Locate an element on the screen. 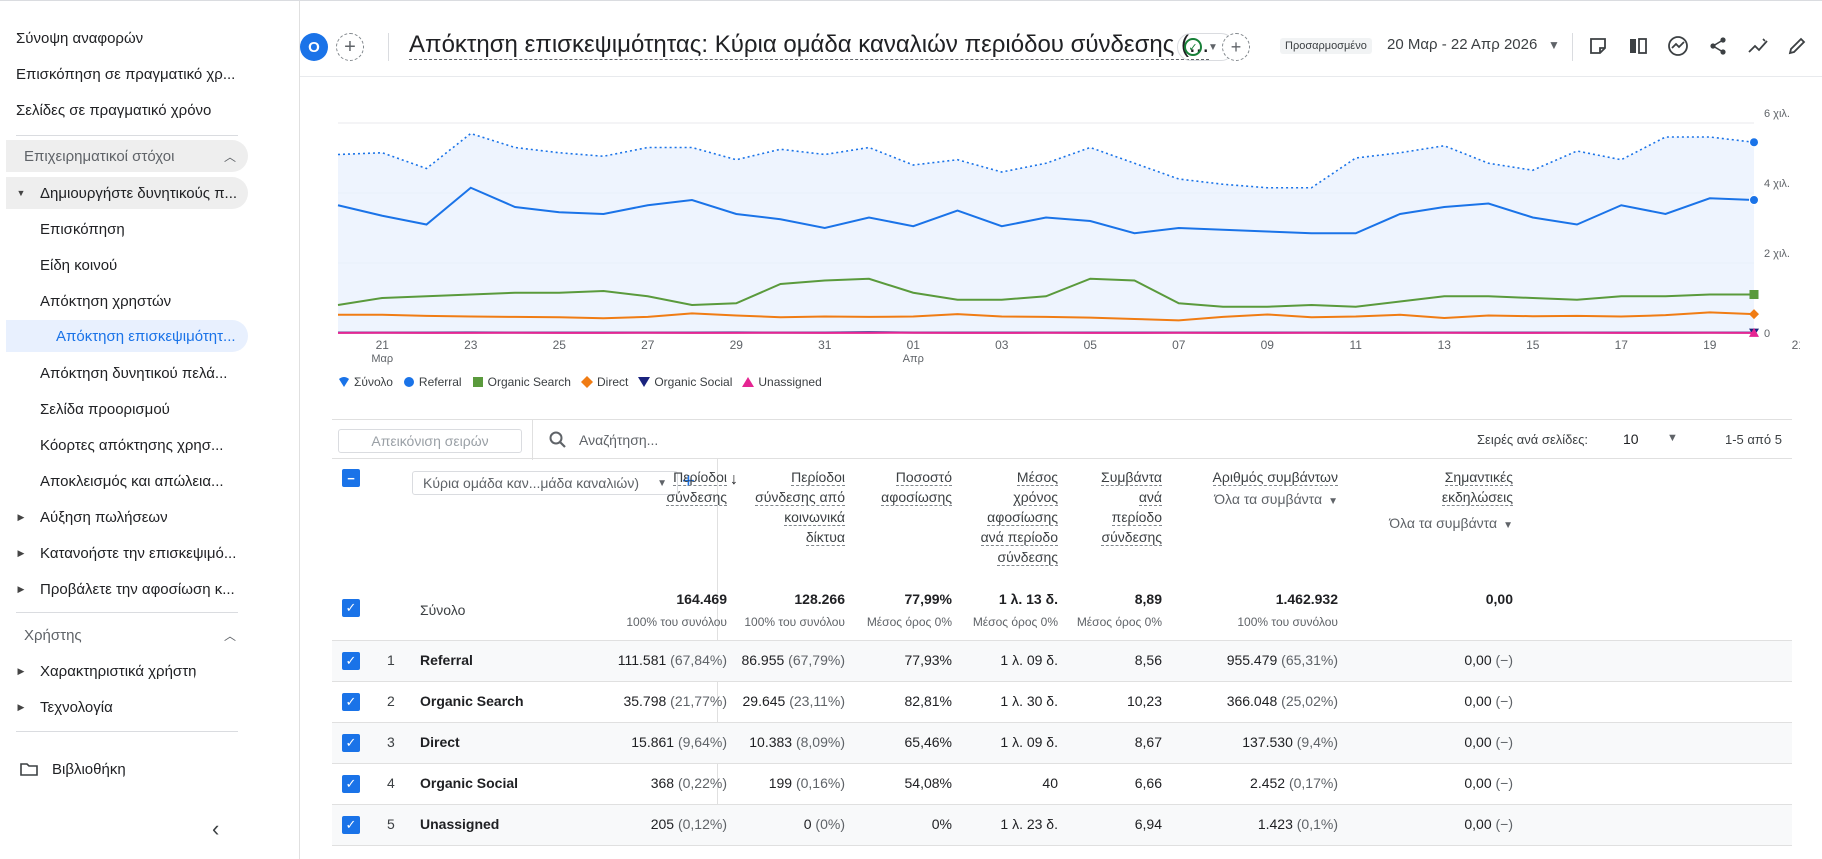 This screenshot has height=859, width=1822. select-all-checkbox: − is located at coordinates (351, 478).